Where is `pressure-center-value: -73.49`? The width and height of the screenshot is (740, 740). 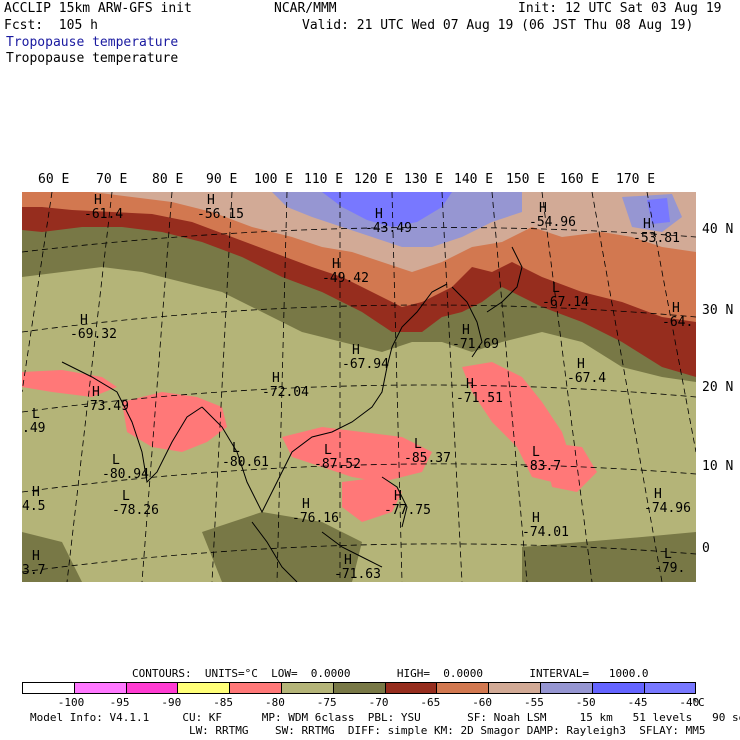 pressure-center-value: -73.49 is located at coordinates (105, 406).